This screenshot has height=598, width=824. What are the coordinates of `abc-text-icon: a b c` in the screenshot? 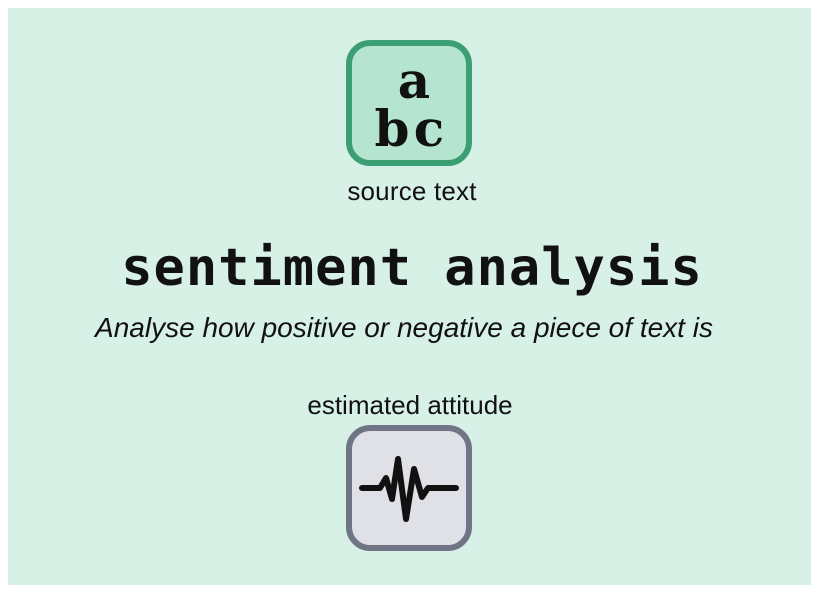 It's located at (409, 103).